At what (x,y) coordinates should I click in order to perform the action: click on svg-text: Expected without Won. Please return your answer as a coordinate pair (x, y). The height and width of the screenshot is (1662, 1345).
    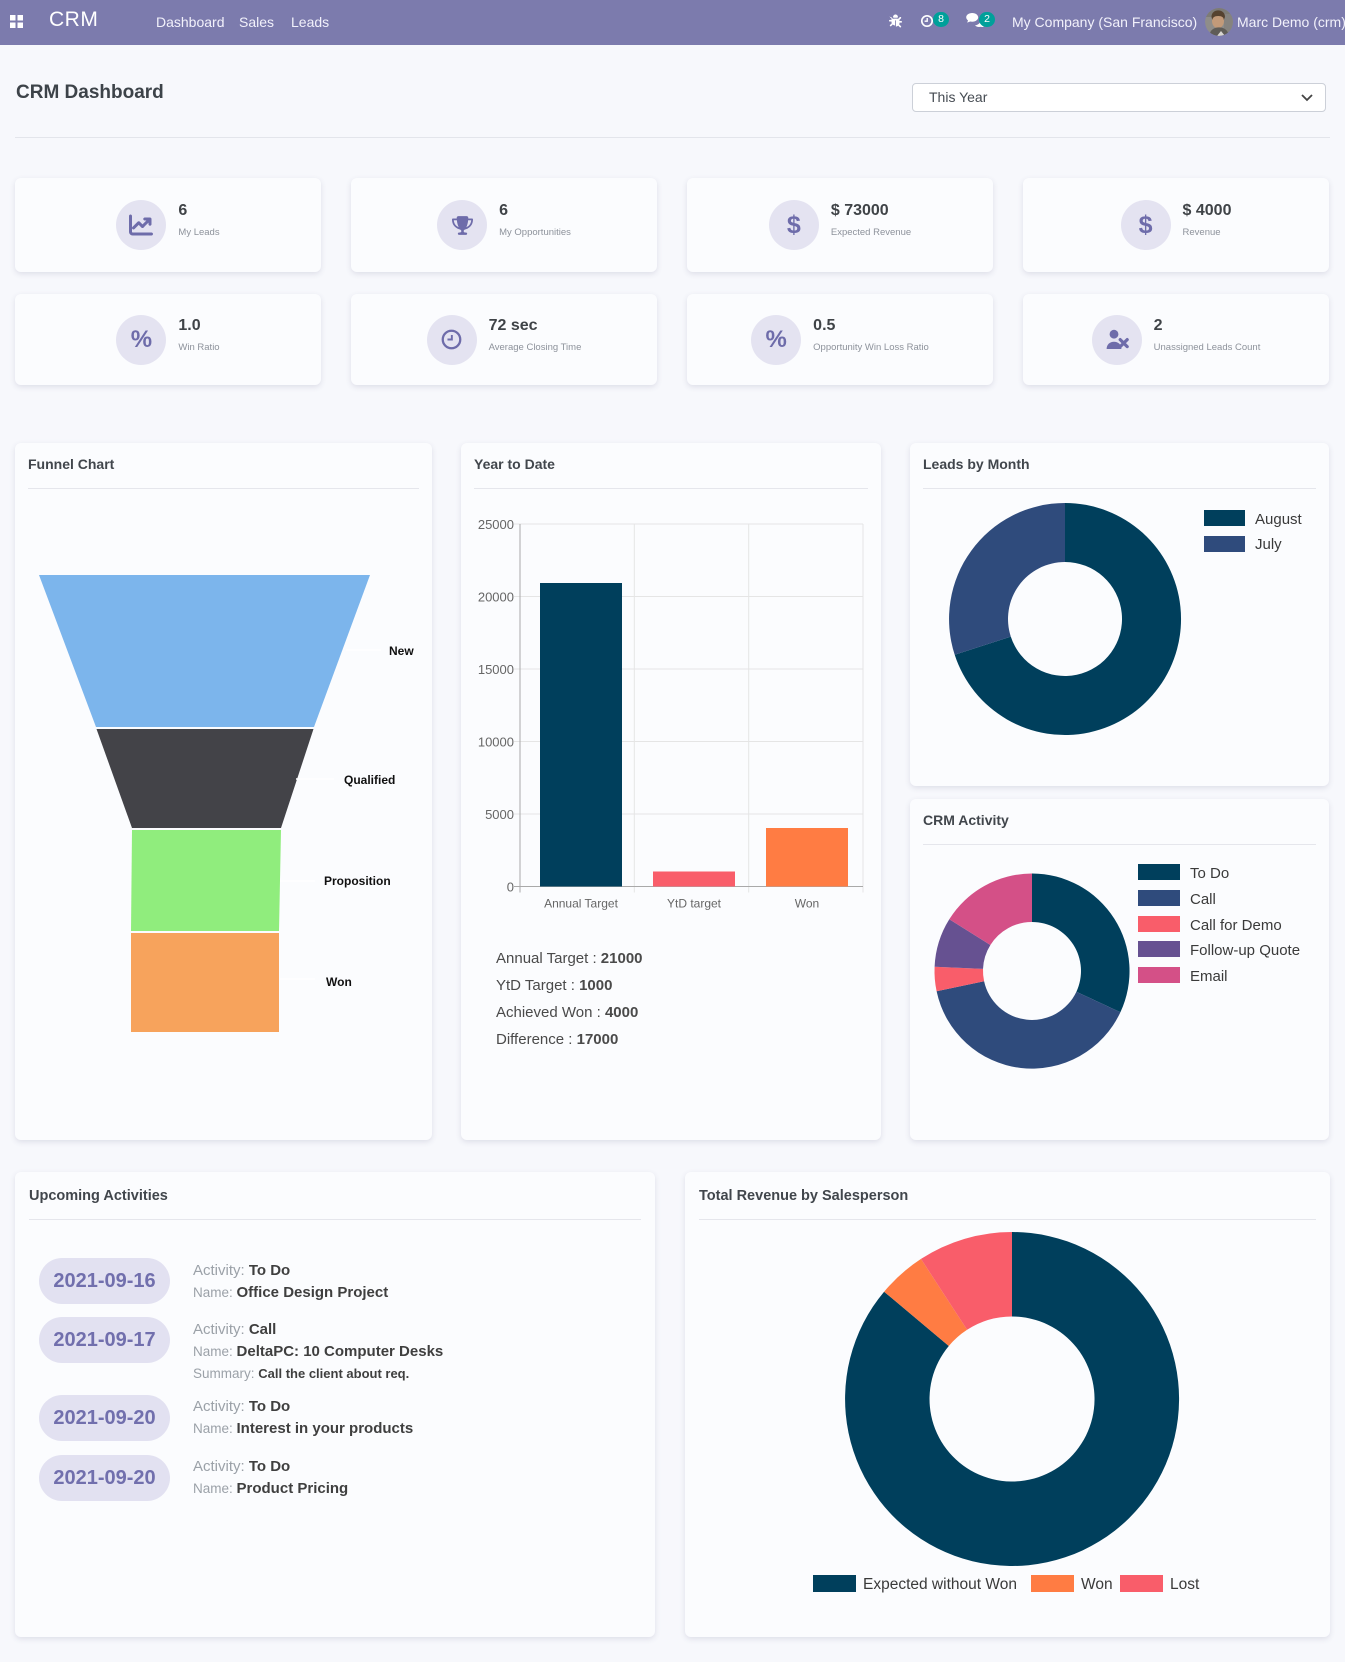
    Looking at the image, I should click on (940, 1584).